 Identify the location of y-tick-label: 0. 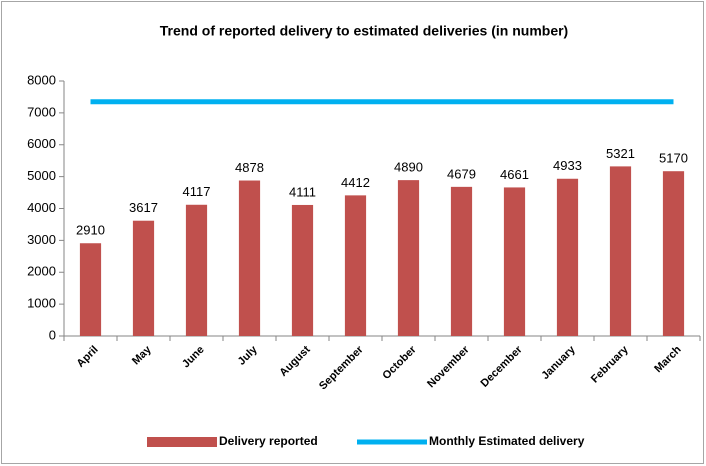
(52, 334).